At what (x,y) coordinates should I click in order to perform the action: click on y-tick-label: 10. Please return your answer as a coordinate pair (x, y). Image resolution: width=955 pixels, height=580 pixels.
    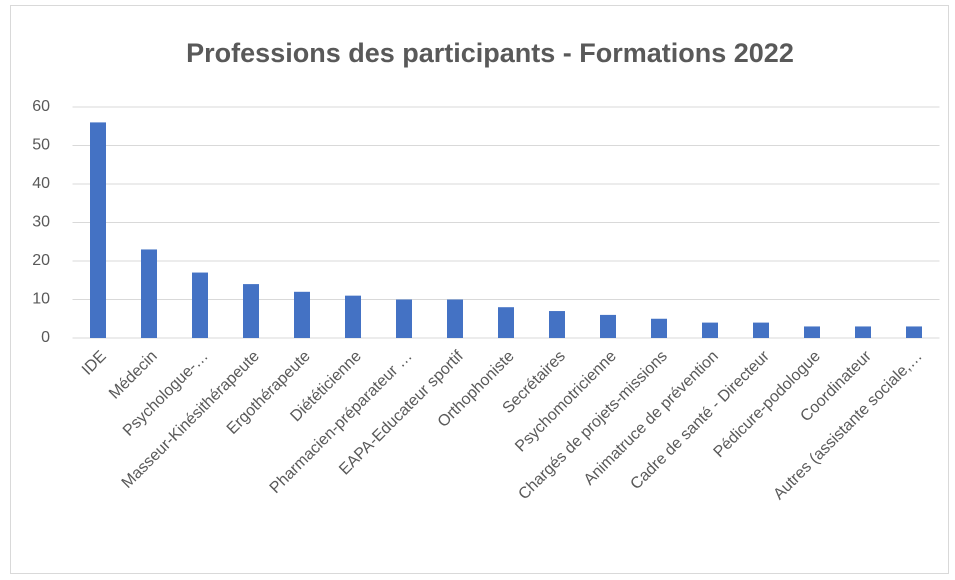
    Looking at the image, I should click on (41, 299).